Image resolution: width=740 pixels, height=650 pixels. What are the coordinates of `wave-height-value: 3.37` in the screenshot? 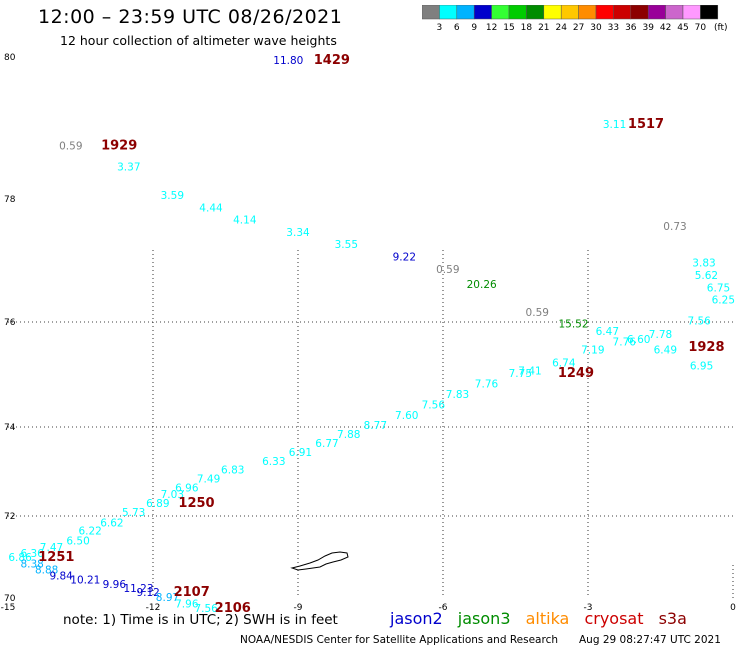 It's located at (128, 168).